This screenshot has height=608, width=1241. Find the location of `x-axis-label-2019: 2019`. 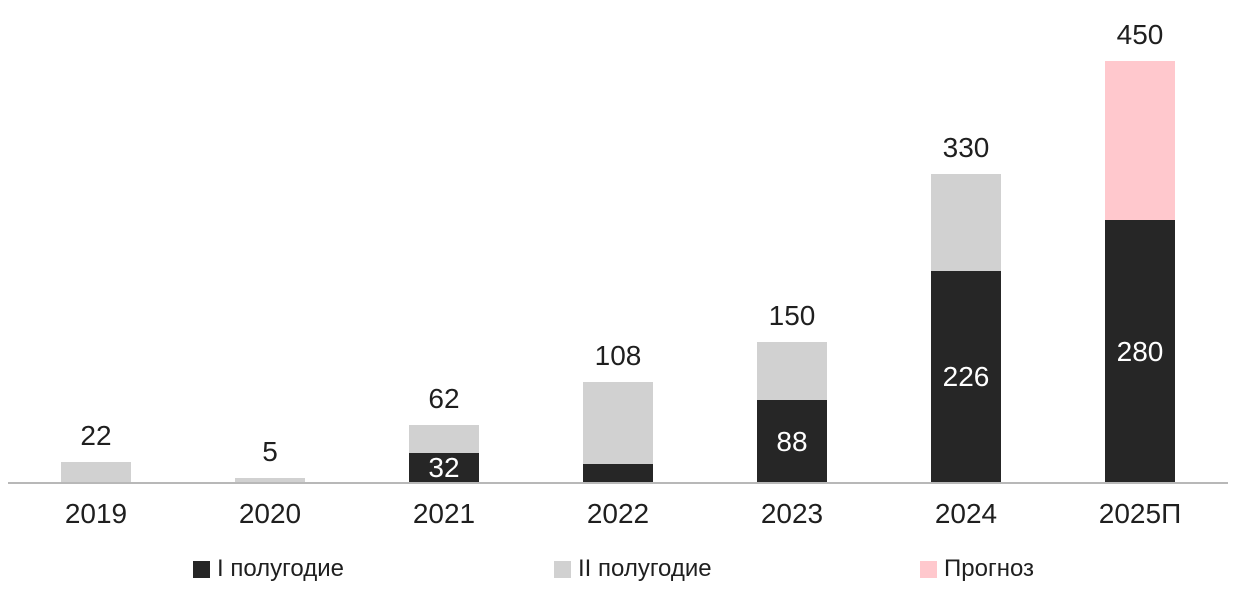

x-axis-label-2019: 2019 is located at coordinates (96, 513).